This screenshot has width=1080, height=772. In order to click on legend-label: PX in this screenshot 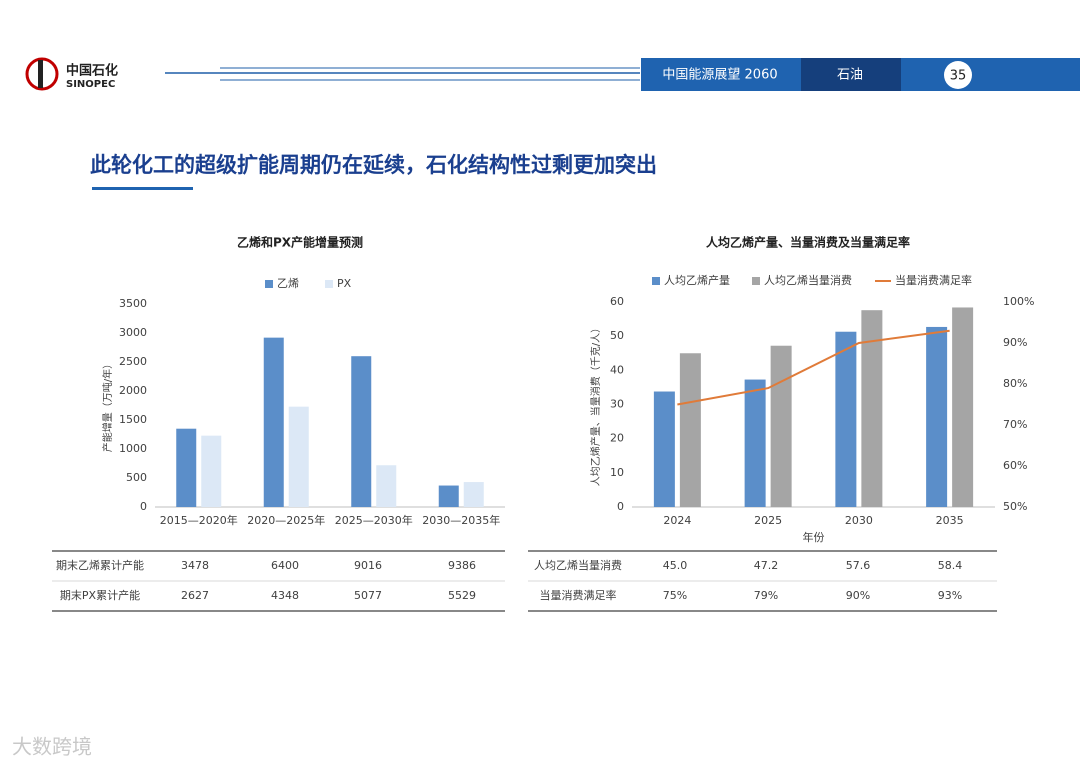, I will do `click(344, 283)`.